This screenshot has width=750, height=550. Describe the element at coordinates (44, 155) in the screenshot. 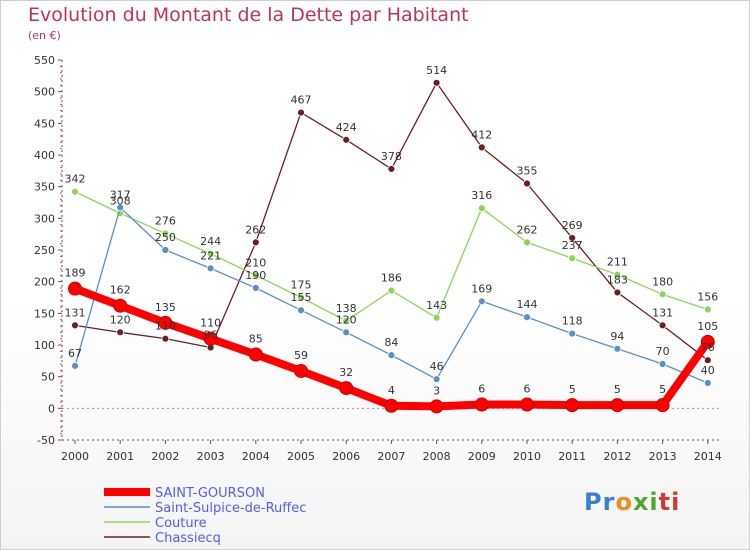

I see `y-tick-label: 400` at that location.